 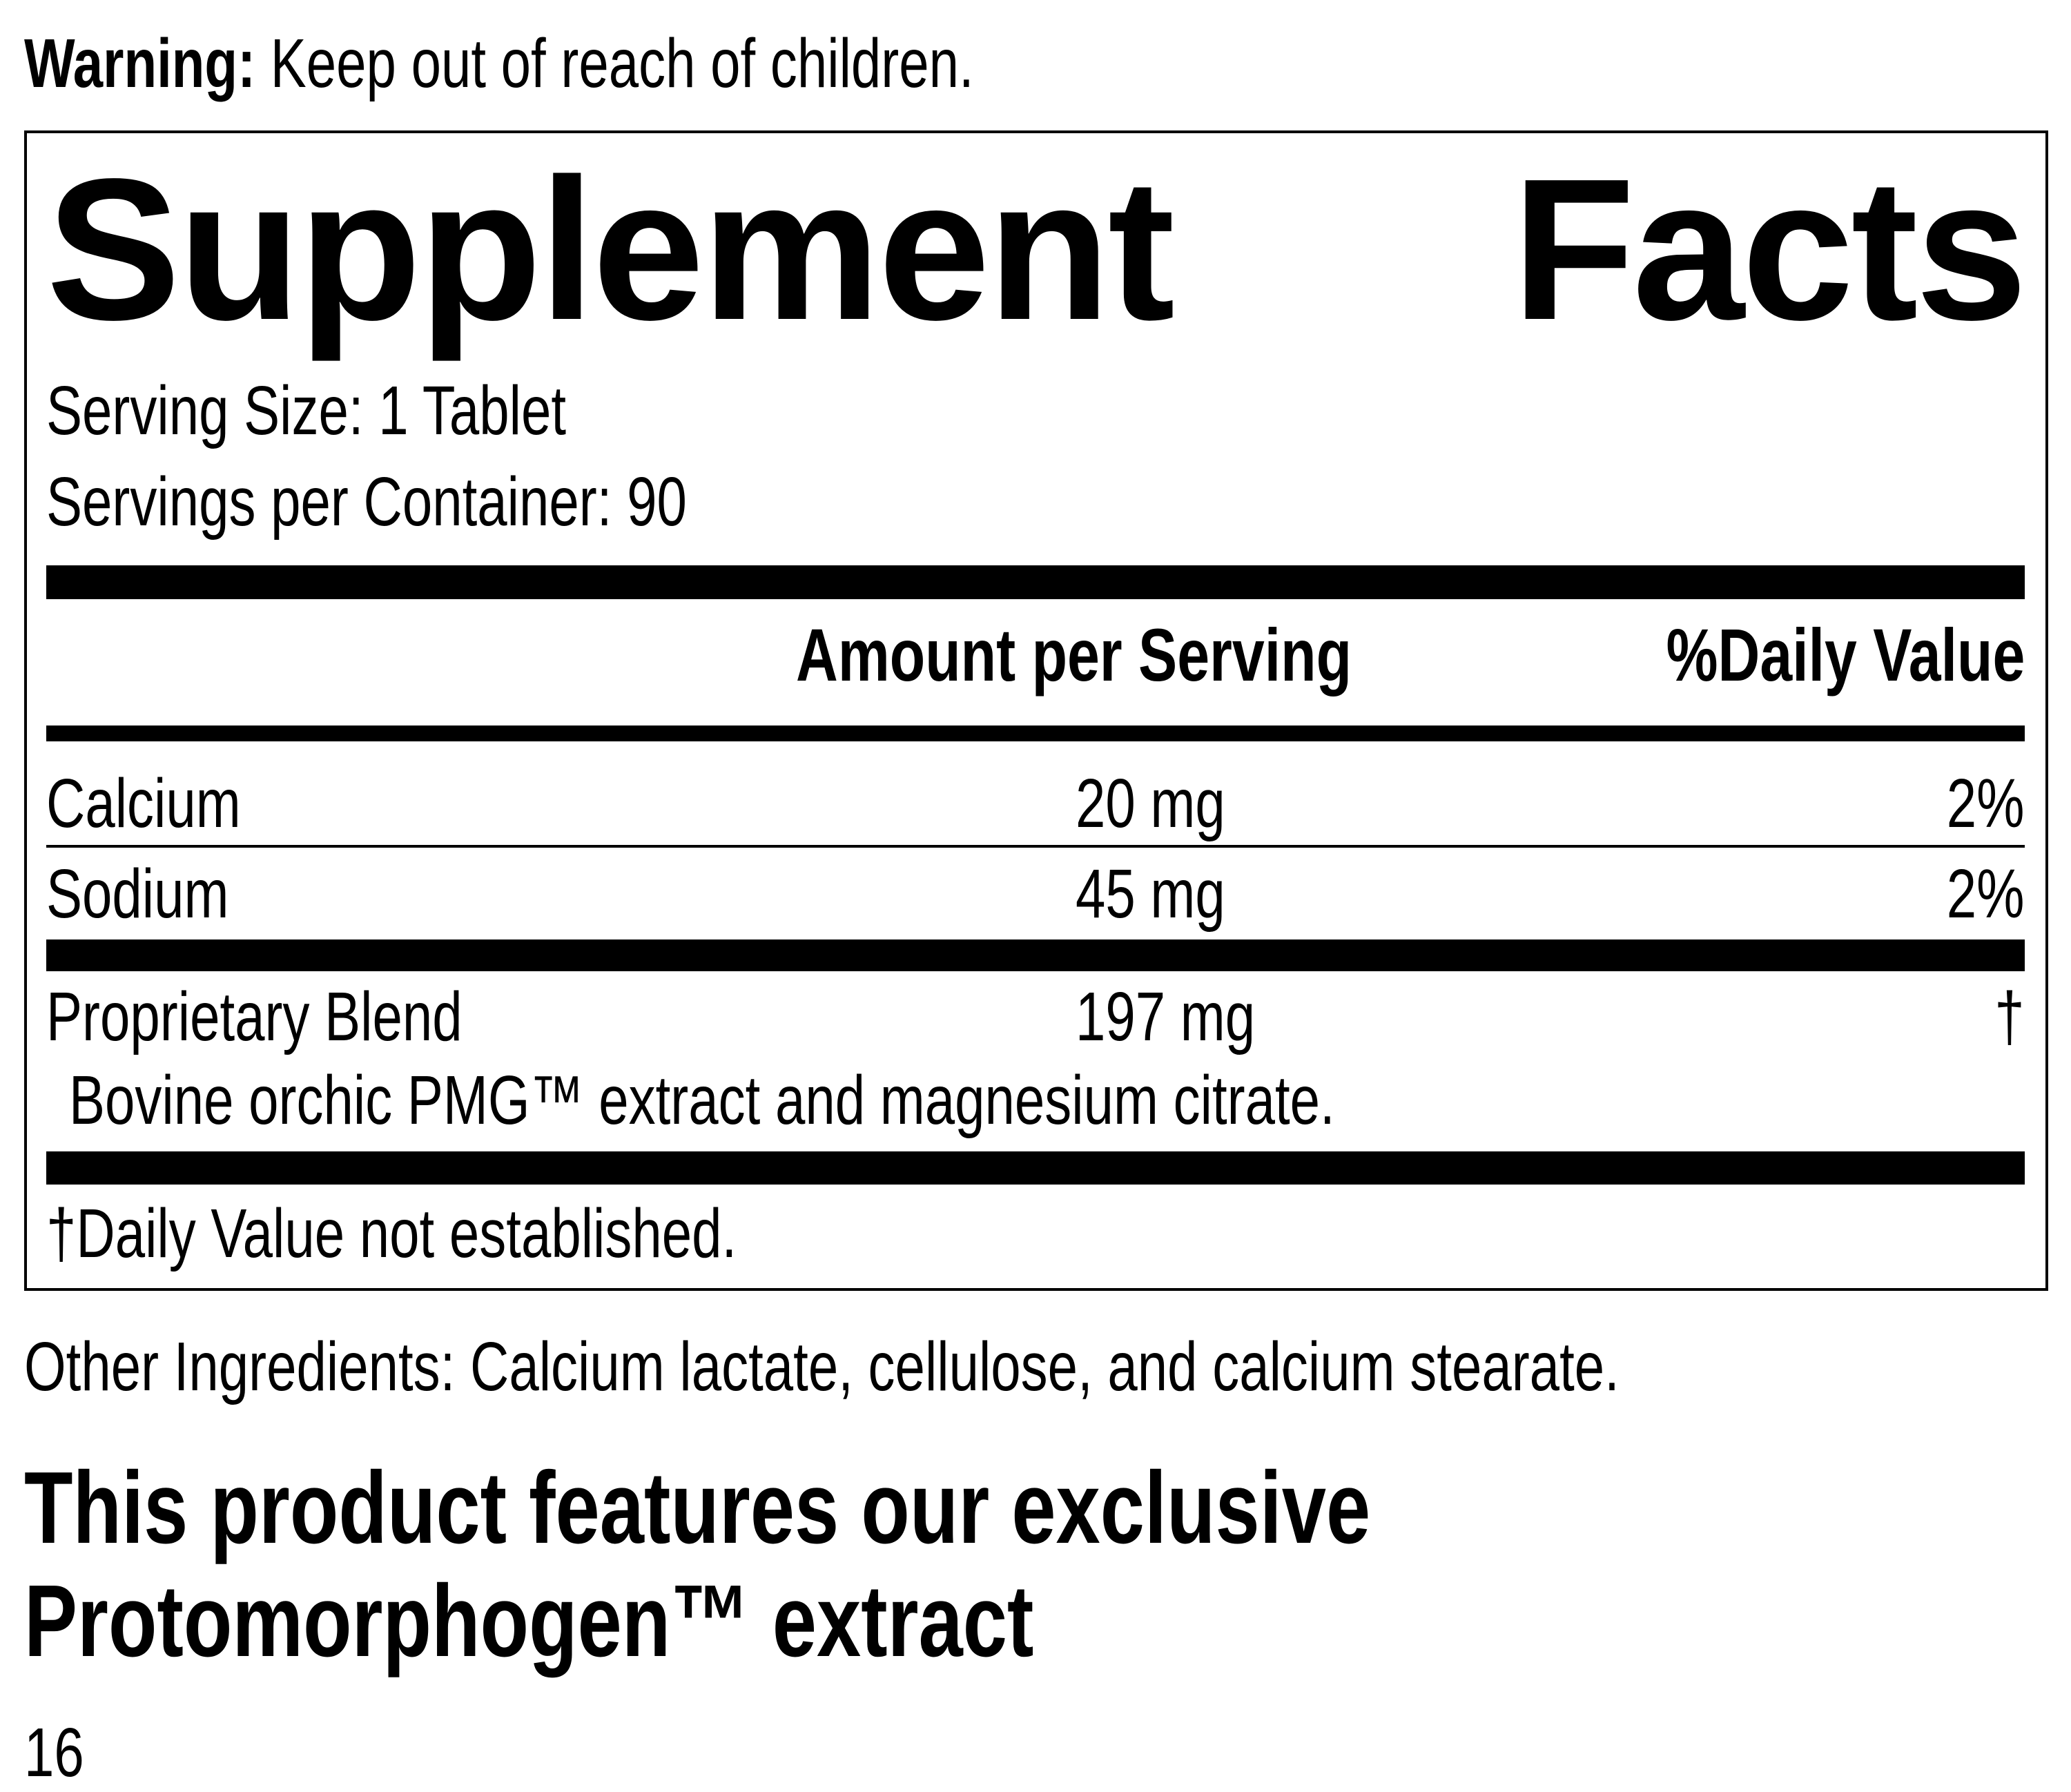 I want to click on page-number: 16, so click(x=54, y=1752).